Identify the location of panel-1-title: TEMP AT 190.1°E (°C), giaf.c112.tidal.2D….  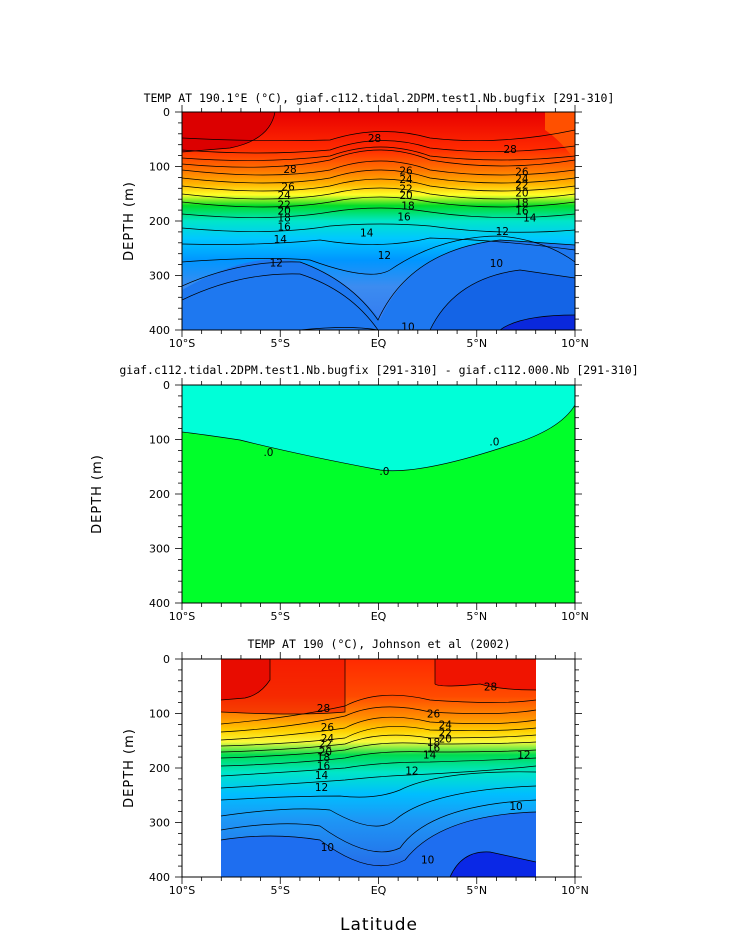
(379, 98).